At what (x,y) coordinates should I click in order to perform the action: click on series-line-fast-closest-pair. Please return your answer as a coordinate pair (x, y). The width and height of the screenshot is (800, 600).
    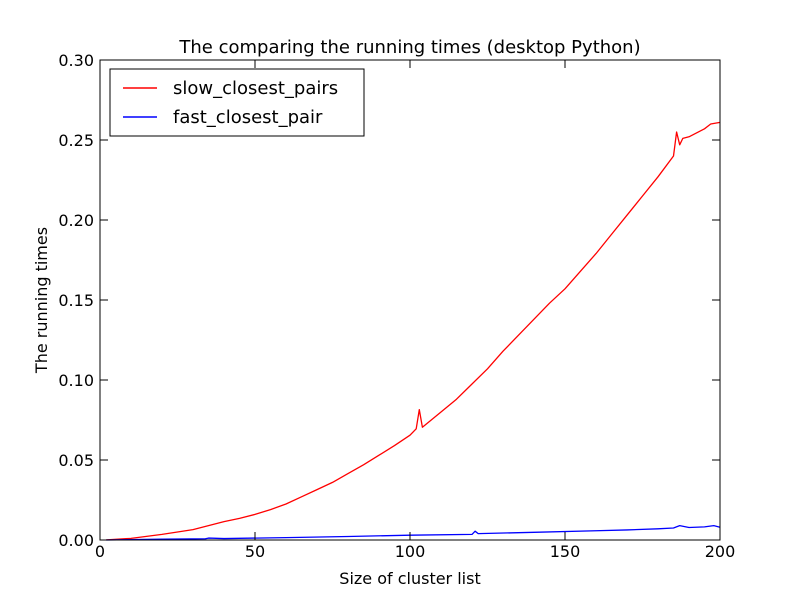
    Looking at the image, I should click on (413, 532).